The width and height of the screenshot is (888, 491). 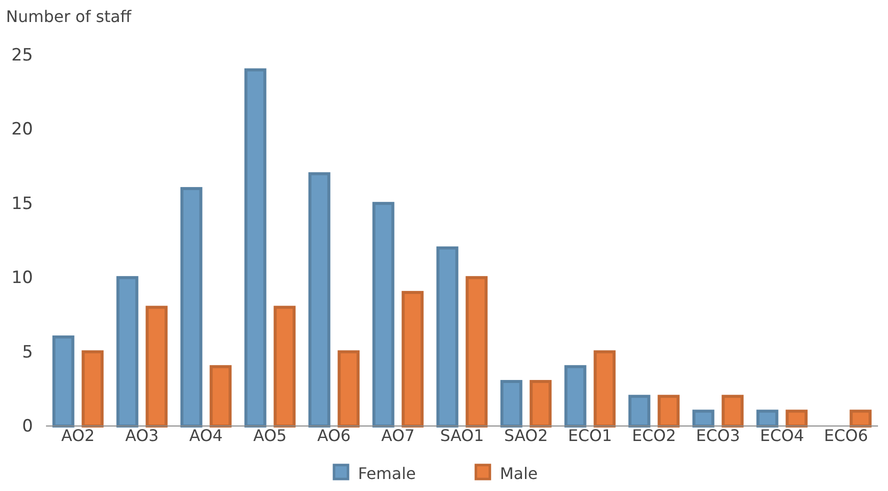 What do you see at coordinates (22, 278) in the screenshot?
I see `y-tick-label: 10` at bounding box center [22, 278].